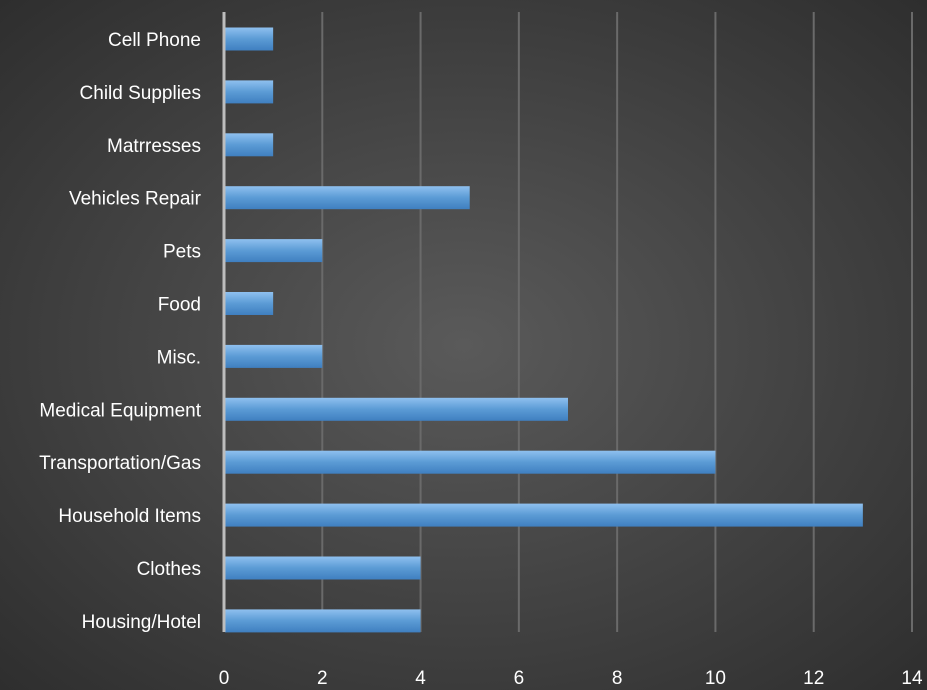  Describe the element at coordinates (154, 40) in the screenshot. I see `category-label: Cell Phone` at that location.